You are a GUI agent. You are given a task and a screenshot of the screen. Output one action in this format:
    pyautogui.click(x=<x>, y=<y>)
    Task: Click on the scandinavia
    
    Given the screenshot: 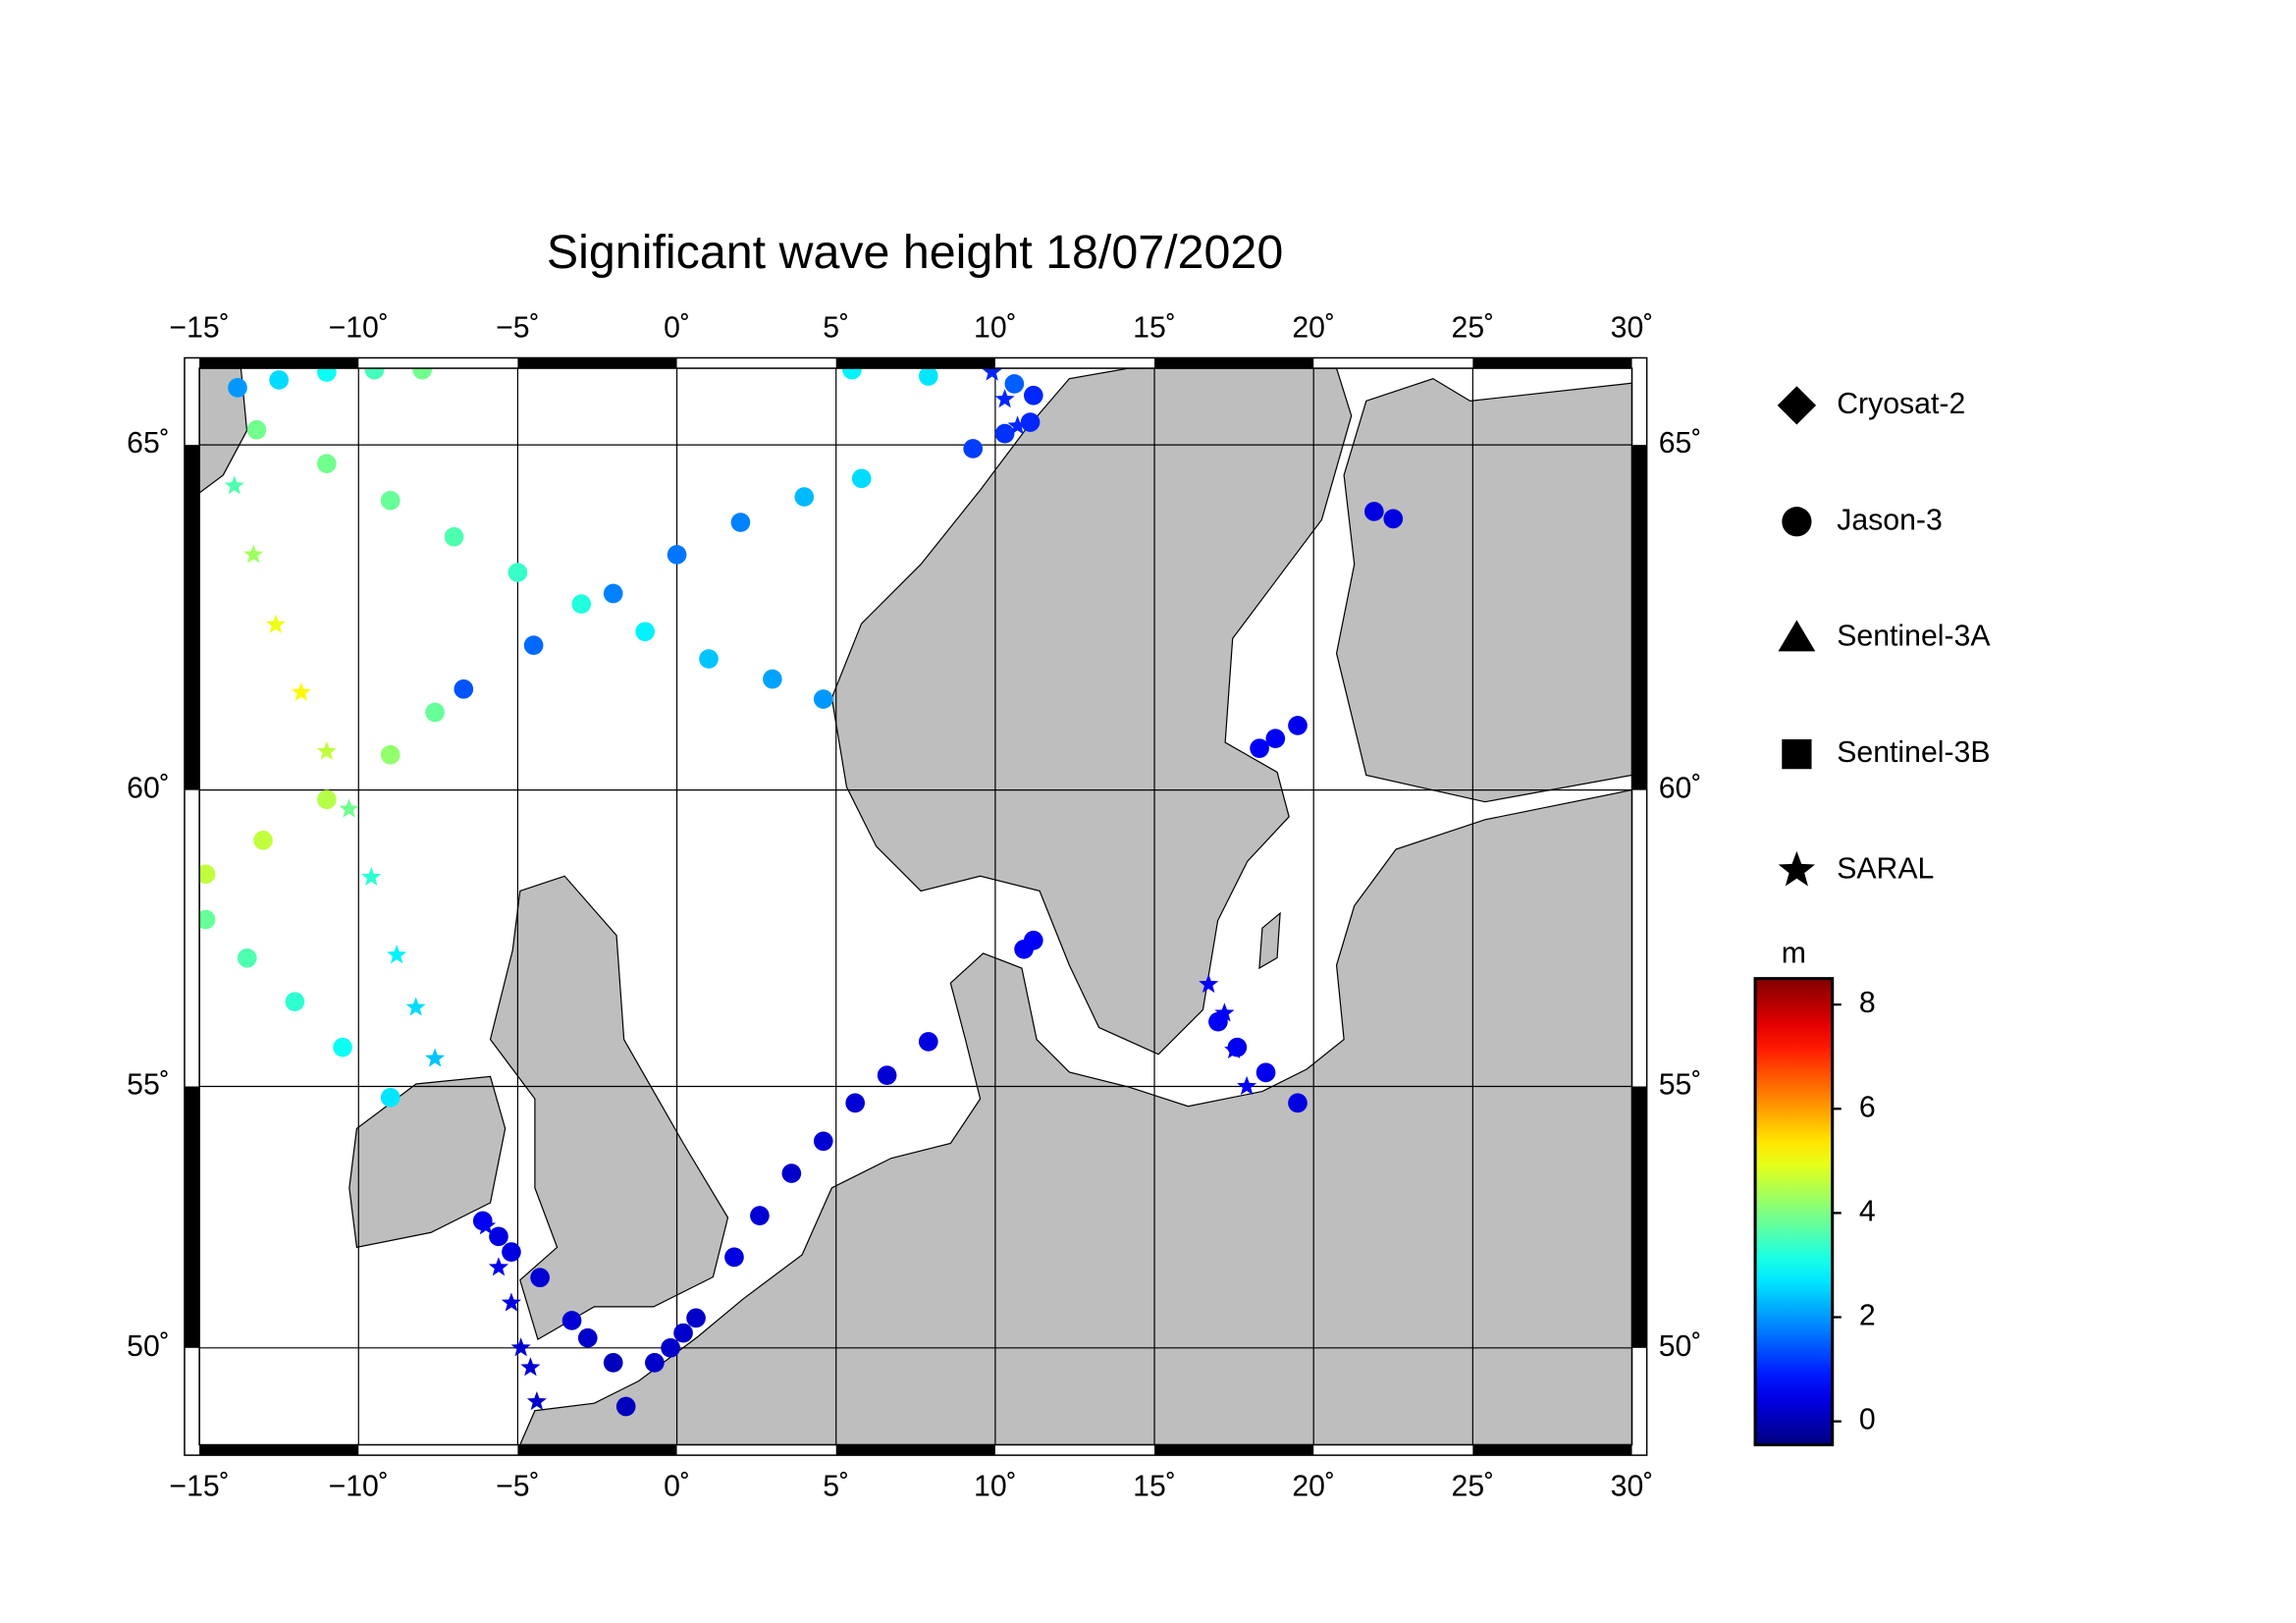 What is the action you would take?
    pyautogui.click(x=1091, y=711)
    